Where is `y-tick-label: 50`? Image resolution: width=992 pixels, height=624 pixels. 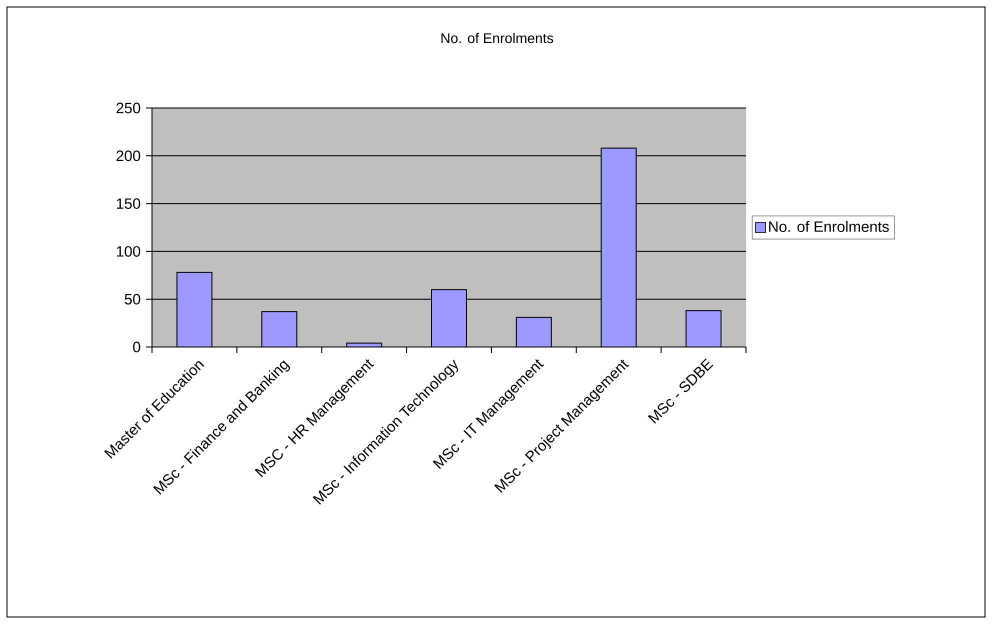 y-tick-label: 50 is located at coordinates (132, 299).